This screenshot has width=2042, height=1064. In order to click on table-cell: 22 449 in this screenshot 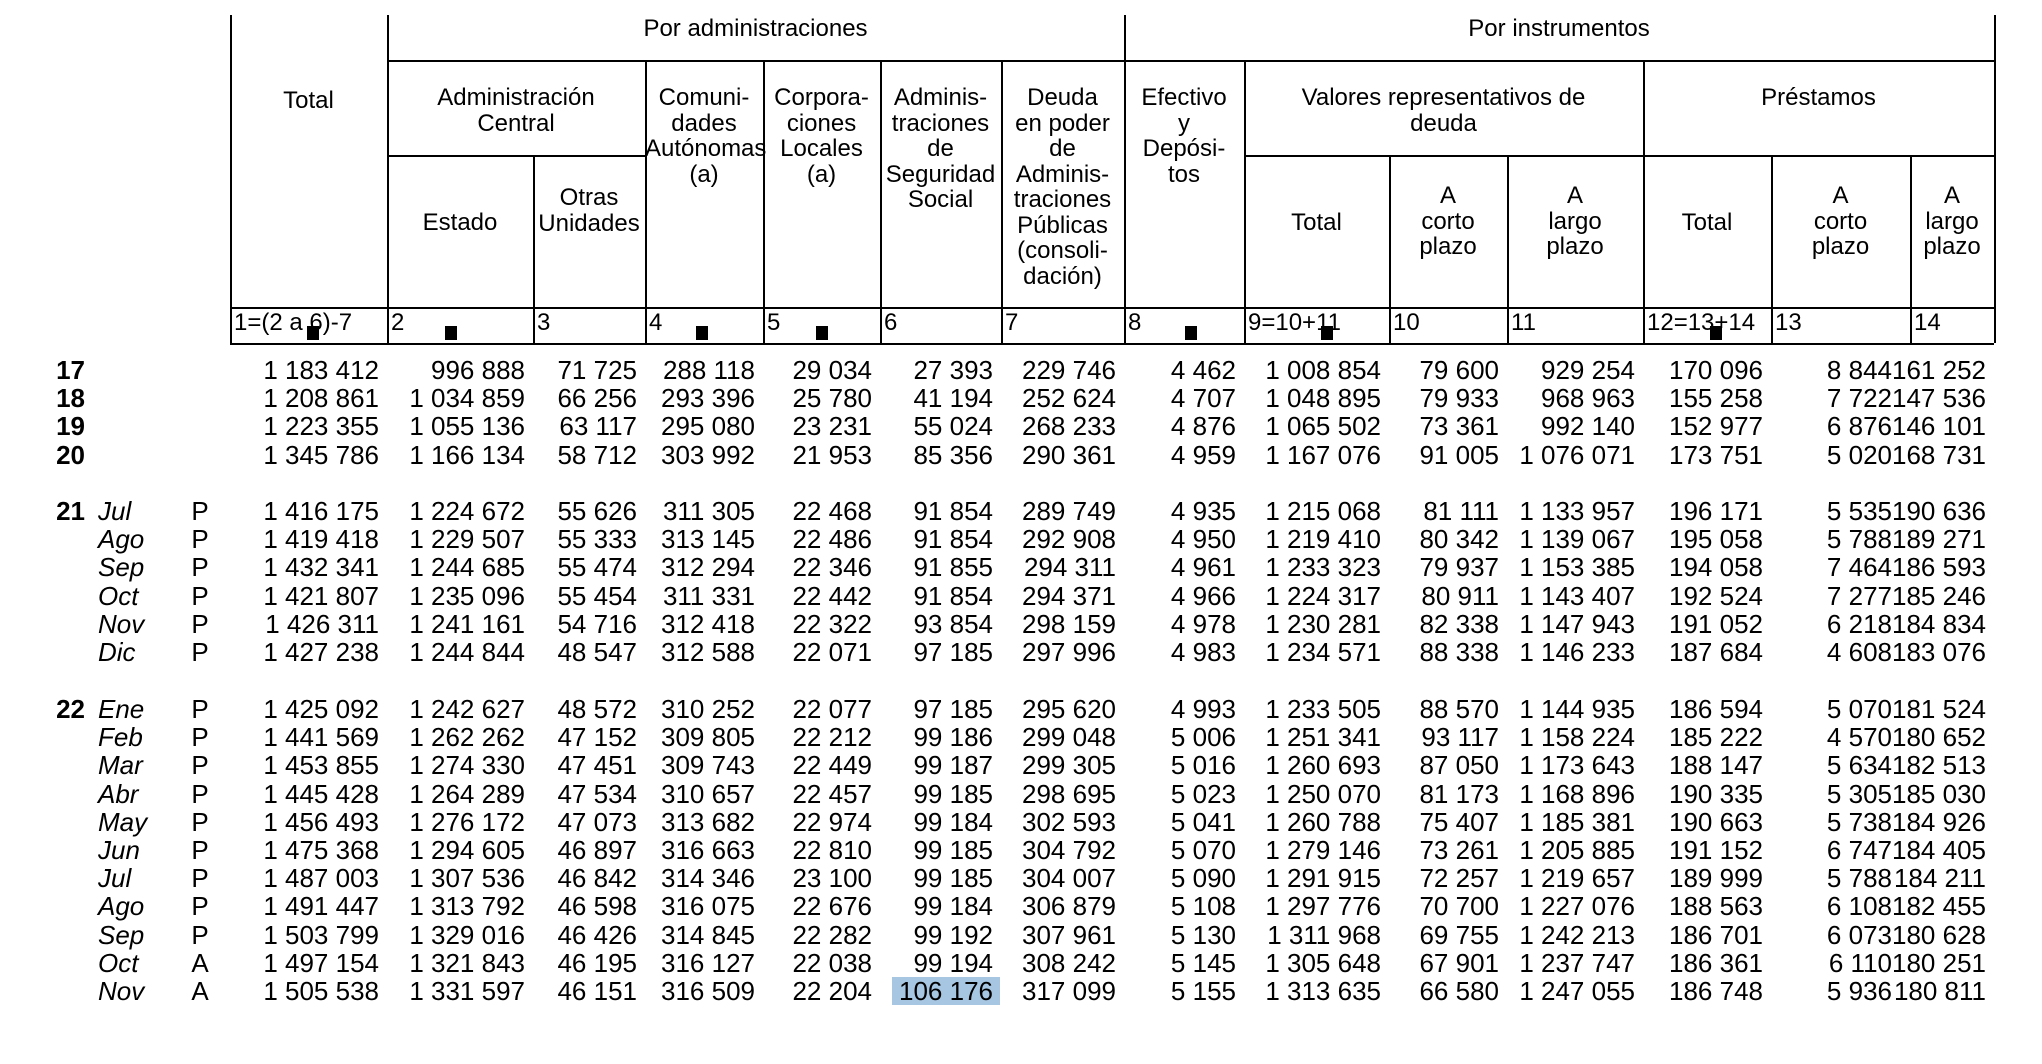, I will do `click(832, 765)`.